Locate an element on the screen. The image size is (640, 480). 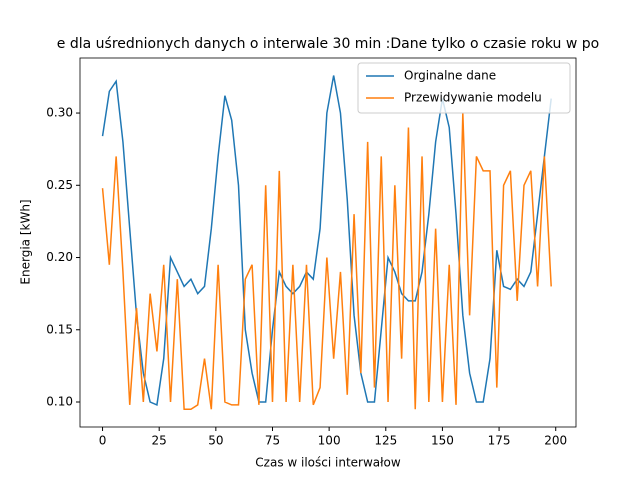
x-tick-label: 100 is located at coordinates (329, 441).